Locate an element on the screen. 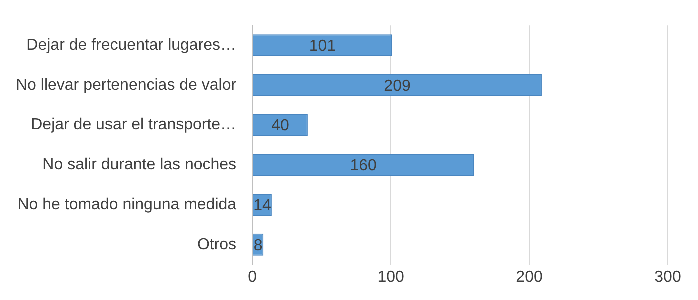 This screenshot has width=698, height=300. data-label: 101 is located at coordinates (322, 46).